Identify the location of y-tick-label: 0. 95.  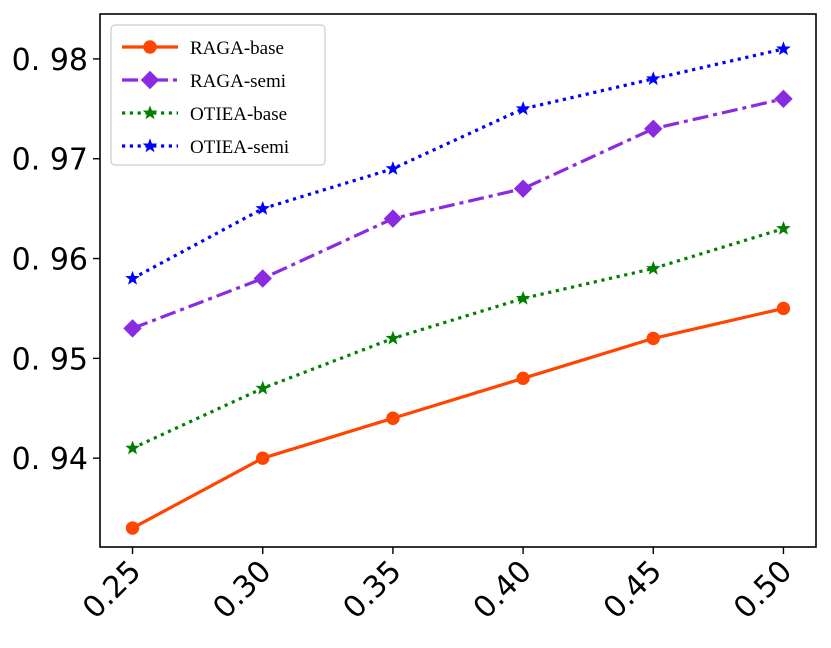
(50, 359).